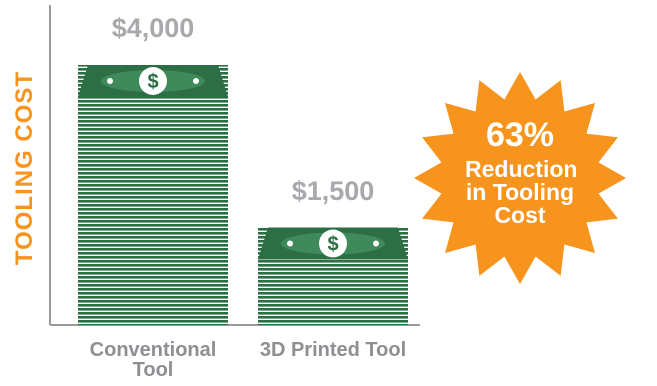 This screenshot has height=386, width=657. What do you see at coordinates (520, 135) in the screenshot?
I see `annotation-headline: 63%` at bounding box center [520, 135].